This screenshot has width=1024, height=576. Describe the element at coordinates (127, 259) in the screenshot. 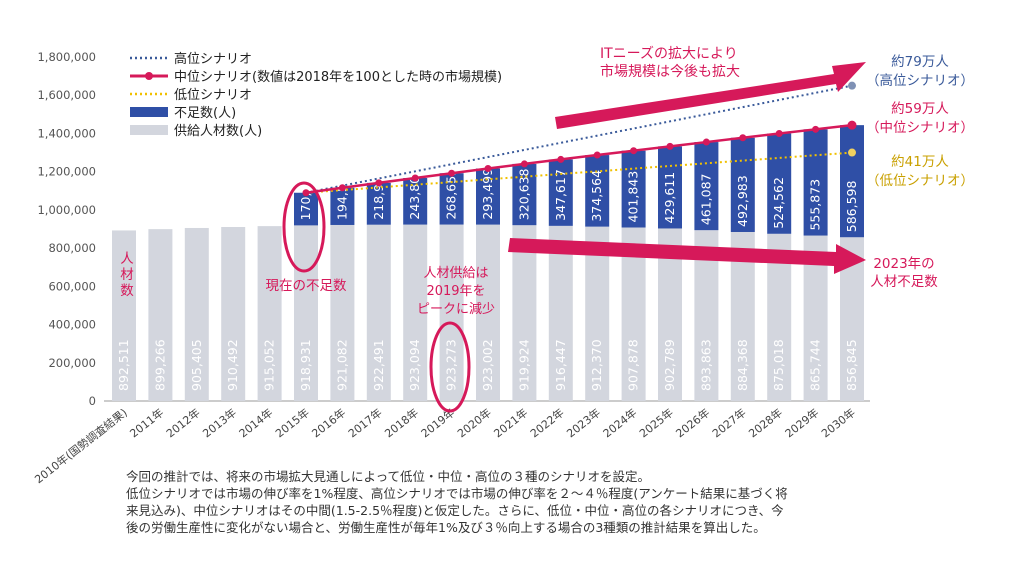

I see `jinzai-label: 人` at that location.